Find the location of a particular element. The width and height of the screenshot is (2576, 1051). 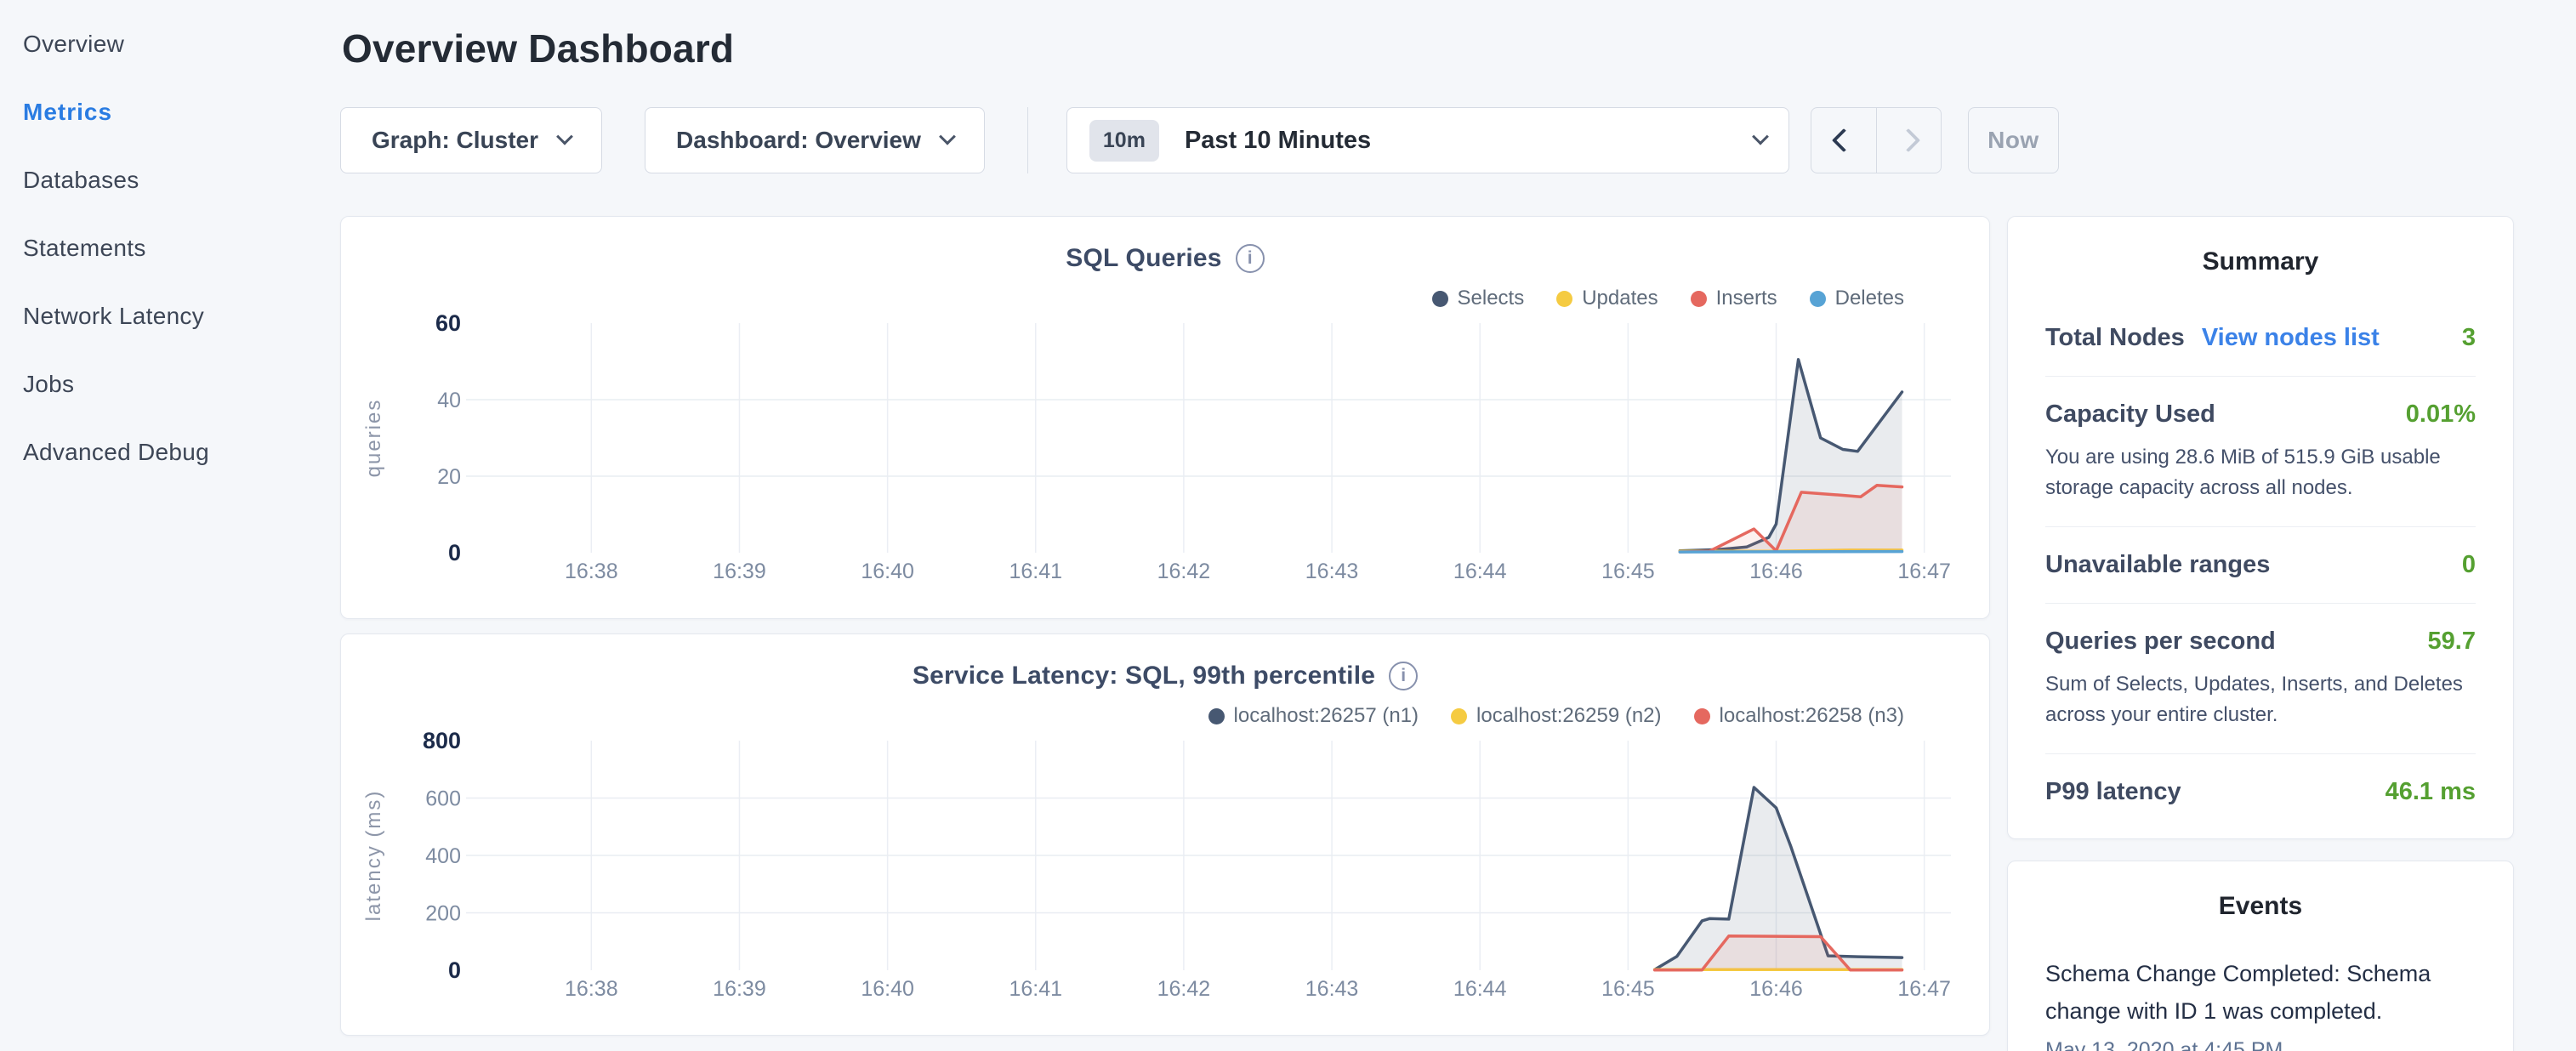

svg-text: 16:42 is located at coordinates (1184, 572).